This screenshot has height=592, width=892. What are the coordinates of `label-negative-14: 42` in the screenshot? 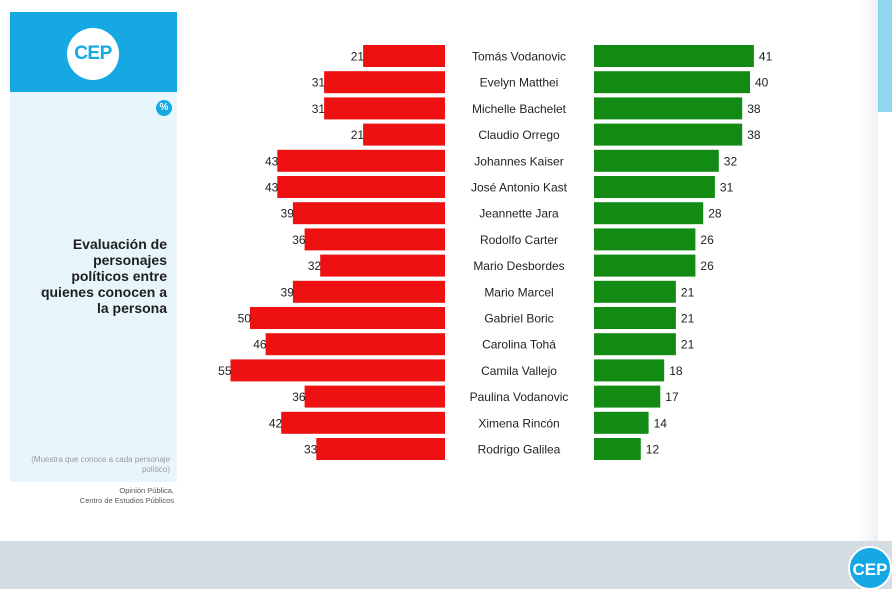 It's located at (276, 423).